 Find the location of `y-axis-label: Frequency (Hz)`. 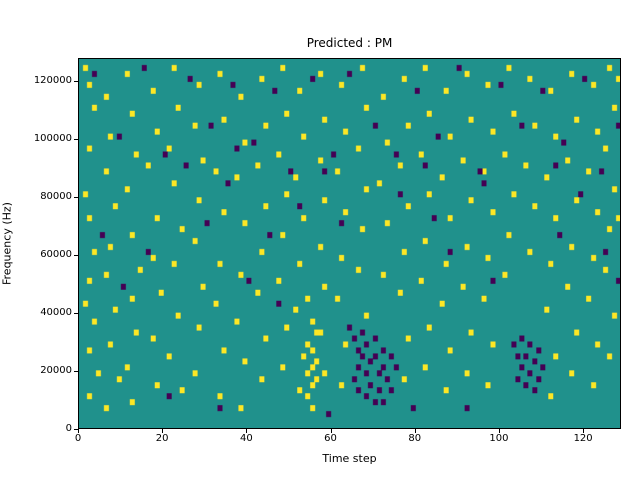

y-axis-label: Frequency (Hz) is located at coordinates (7, 243).